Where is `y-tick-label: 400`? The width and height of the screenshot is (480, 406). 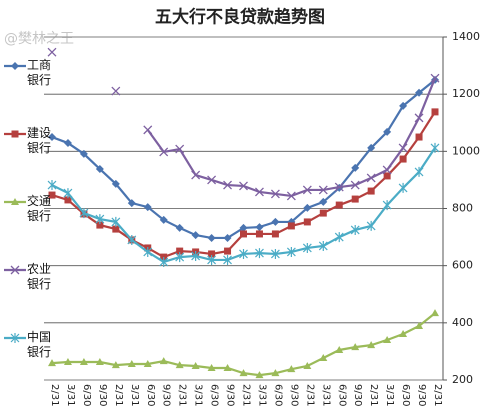
y-tick-label: 400 is located at coordinates (462, 322).